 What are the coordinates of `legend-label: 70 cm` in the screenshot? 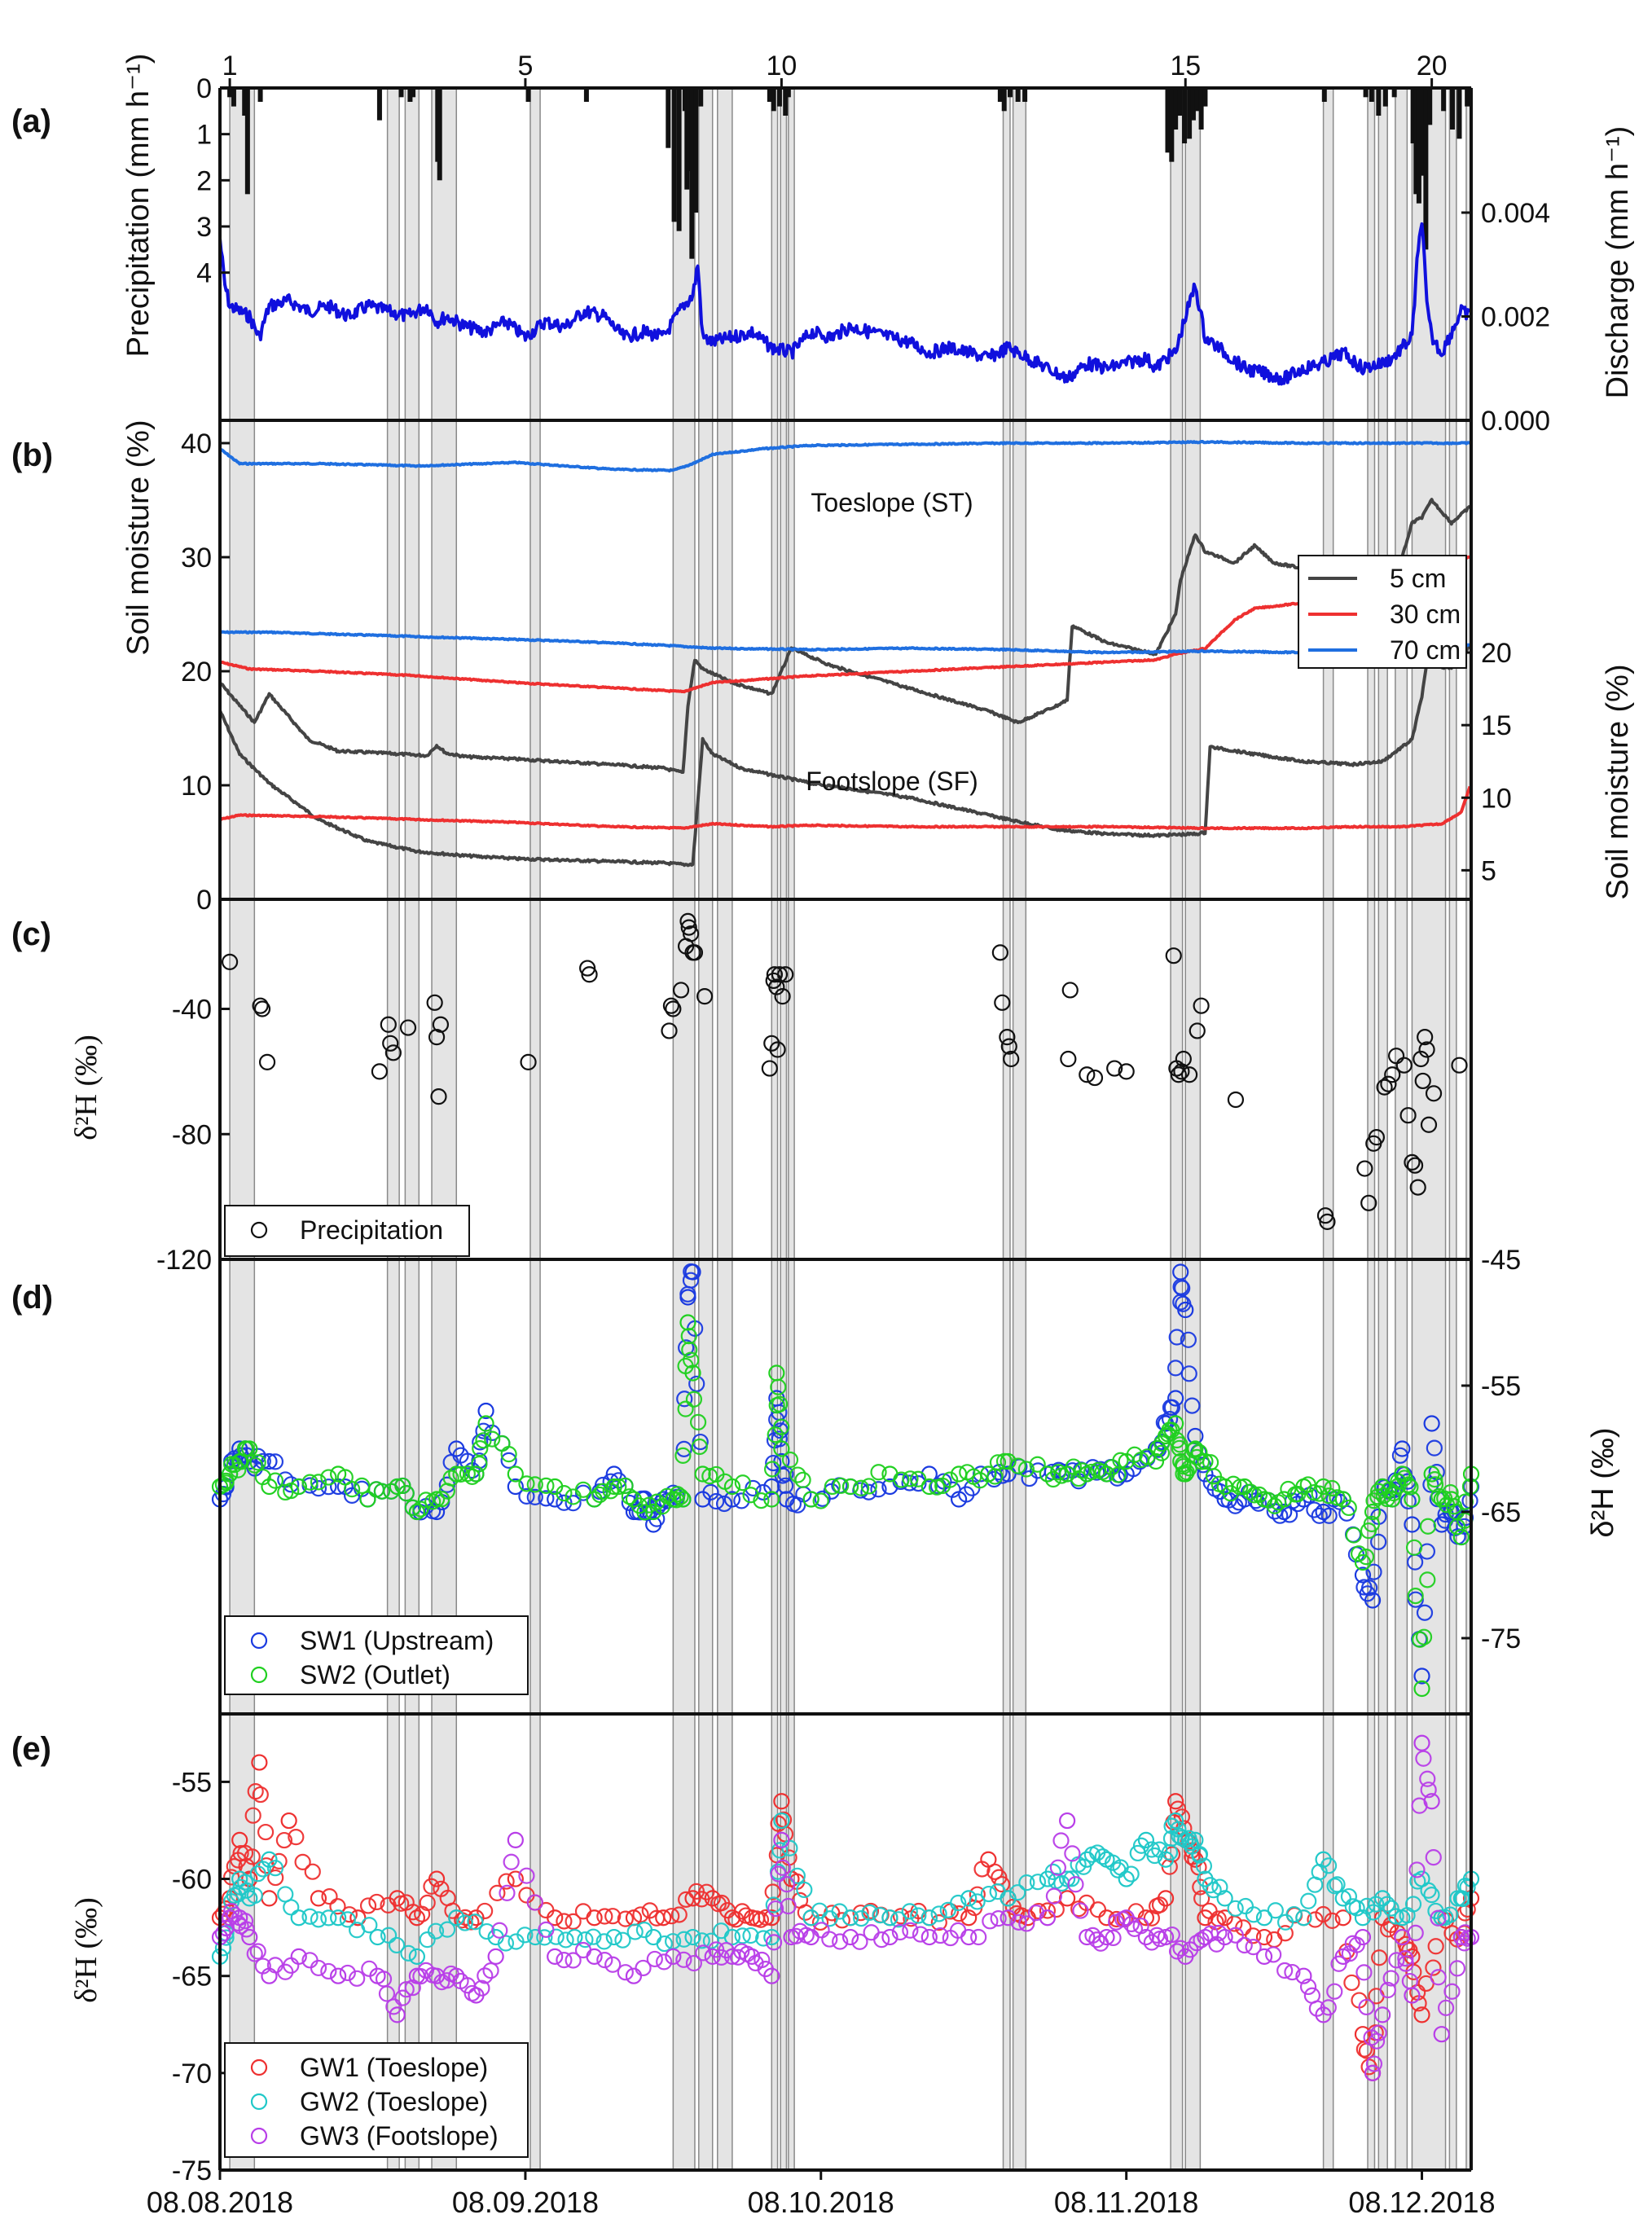 It's located at (1425, 650).